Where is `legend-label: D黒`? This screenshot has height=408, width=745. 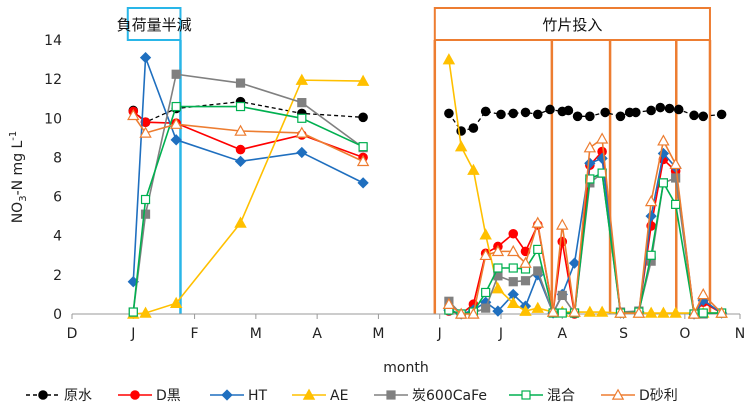
legend-label: D黒 is located at coordinates (168, 396).